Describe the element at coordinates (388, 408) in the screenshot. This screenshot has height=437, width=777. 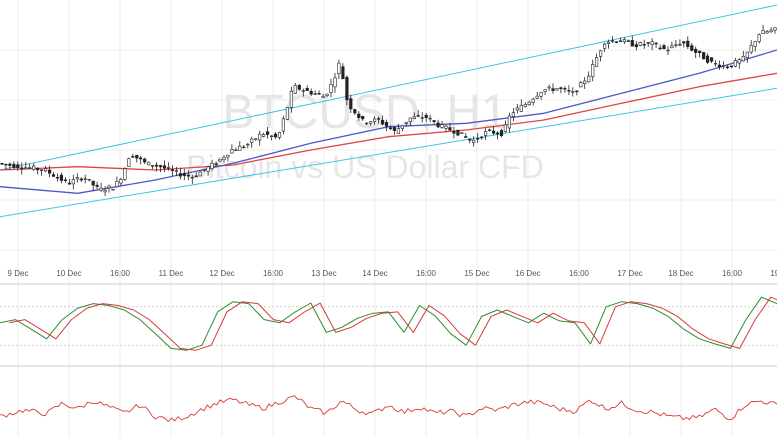
I see `rsi-panel` at that location.